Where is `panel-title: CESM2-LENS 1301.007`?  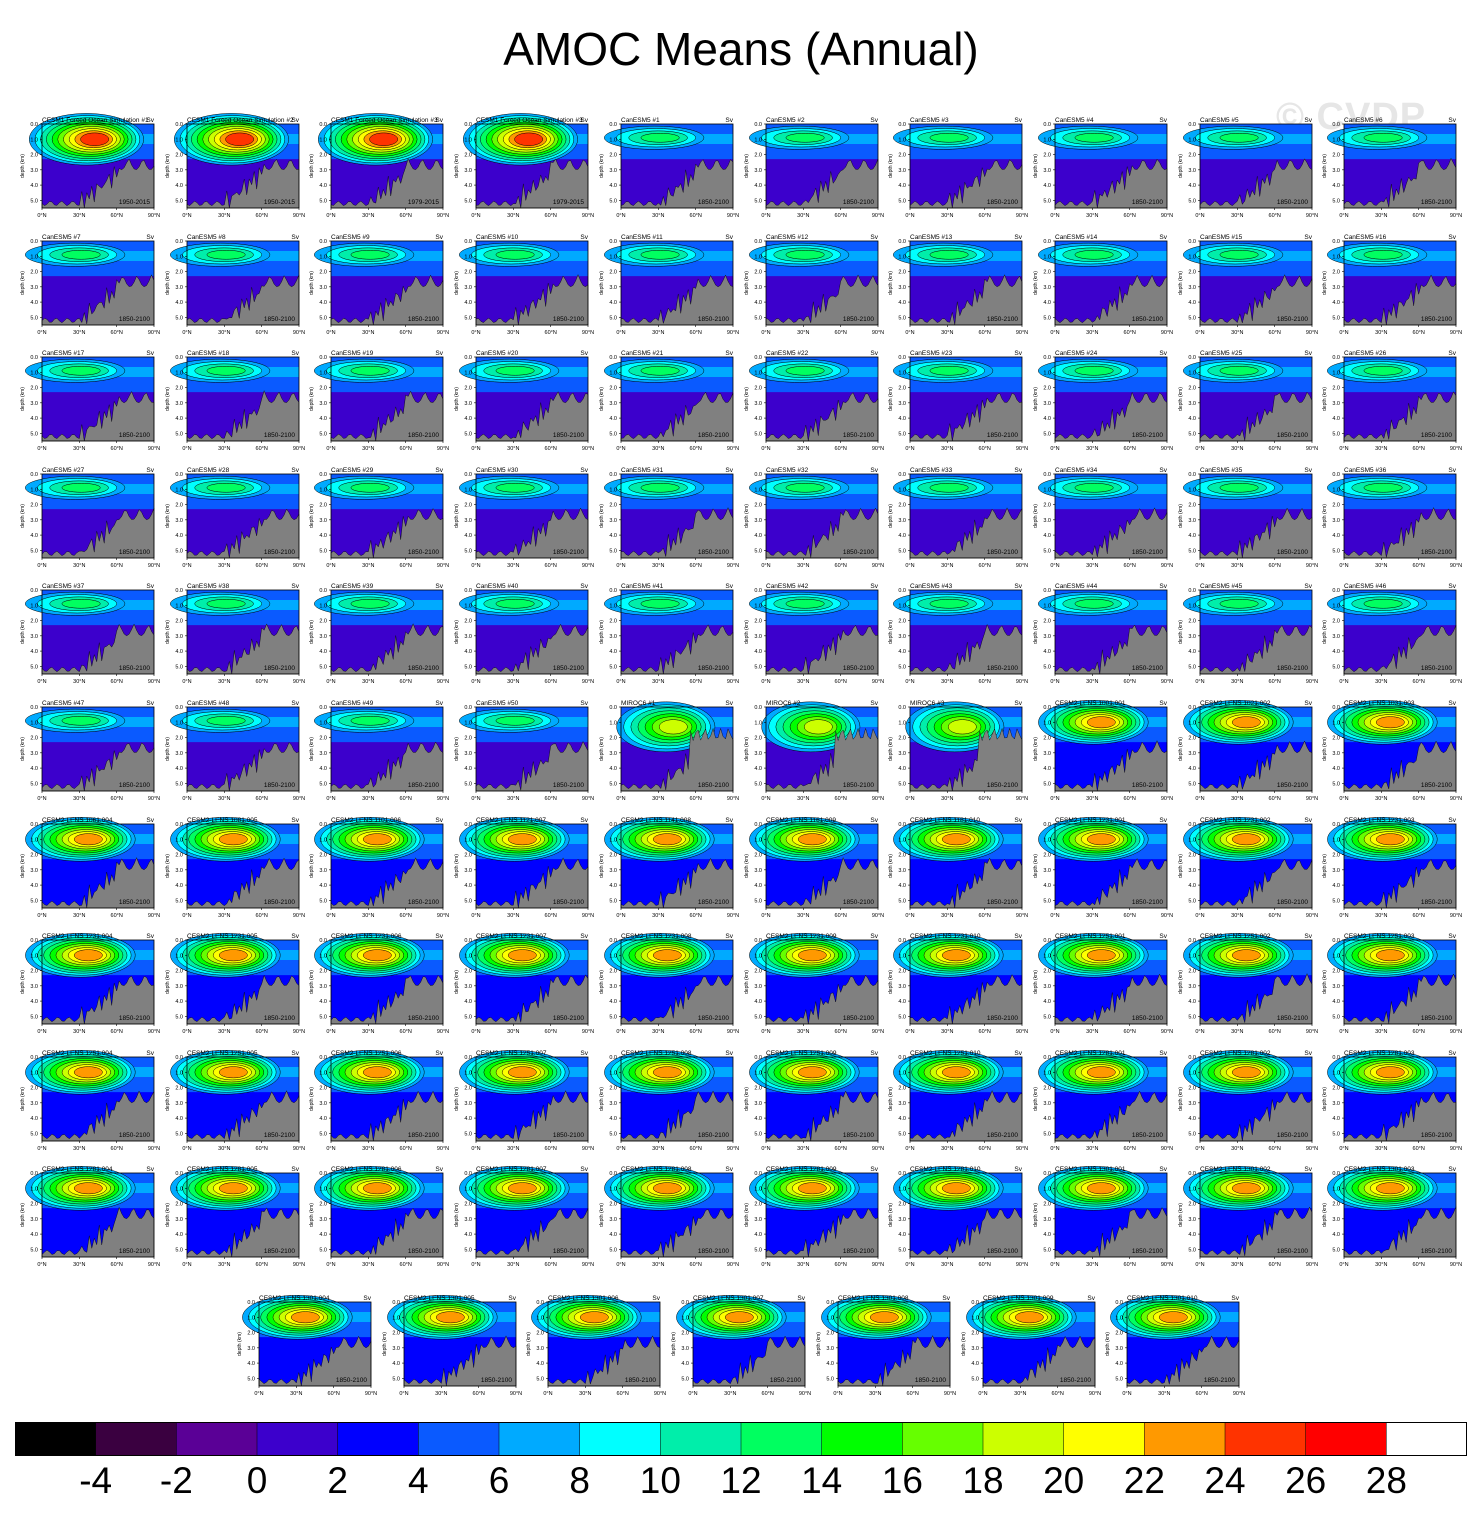 panel-title: CESM2-LENS 1301.007 is located at coordinates (728, 1298).